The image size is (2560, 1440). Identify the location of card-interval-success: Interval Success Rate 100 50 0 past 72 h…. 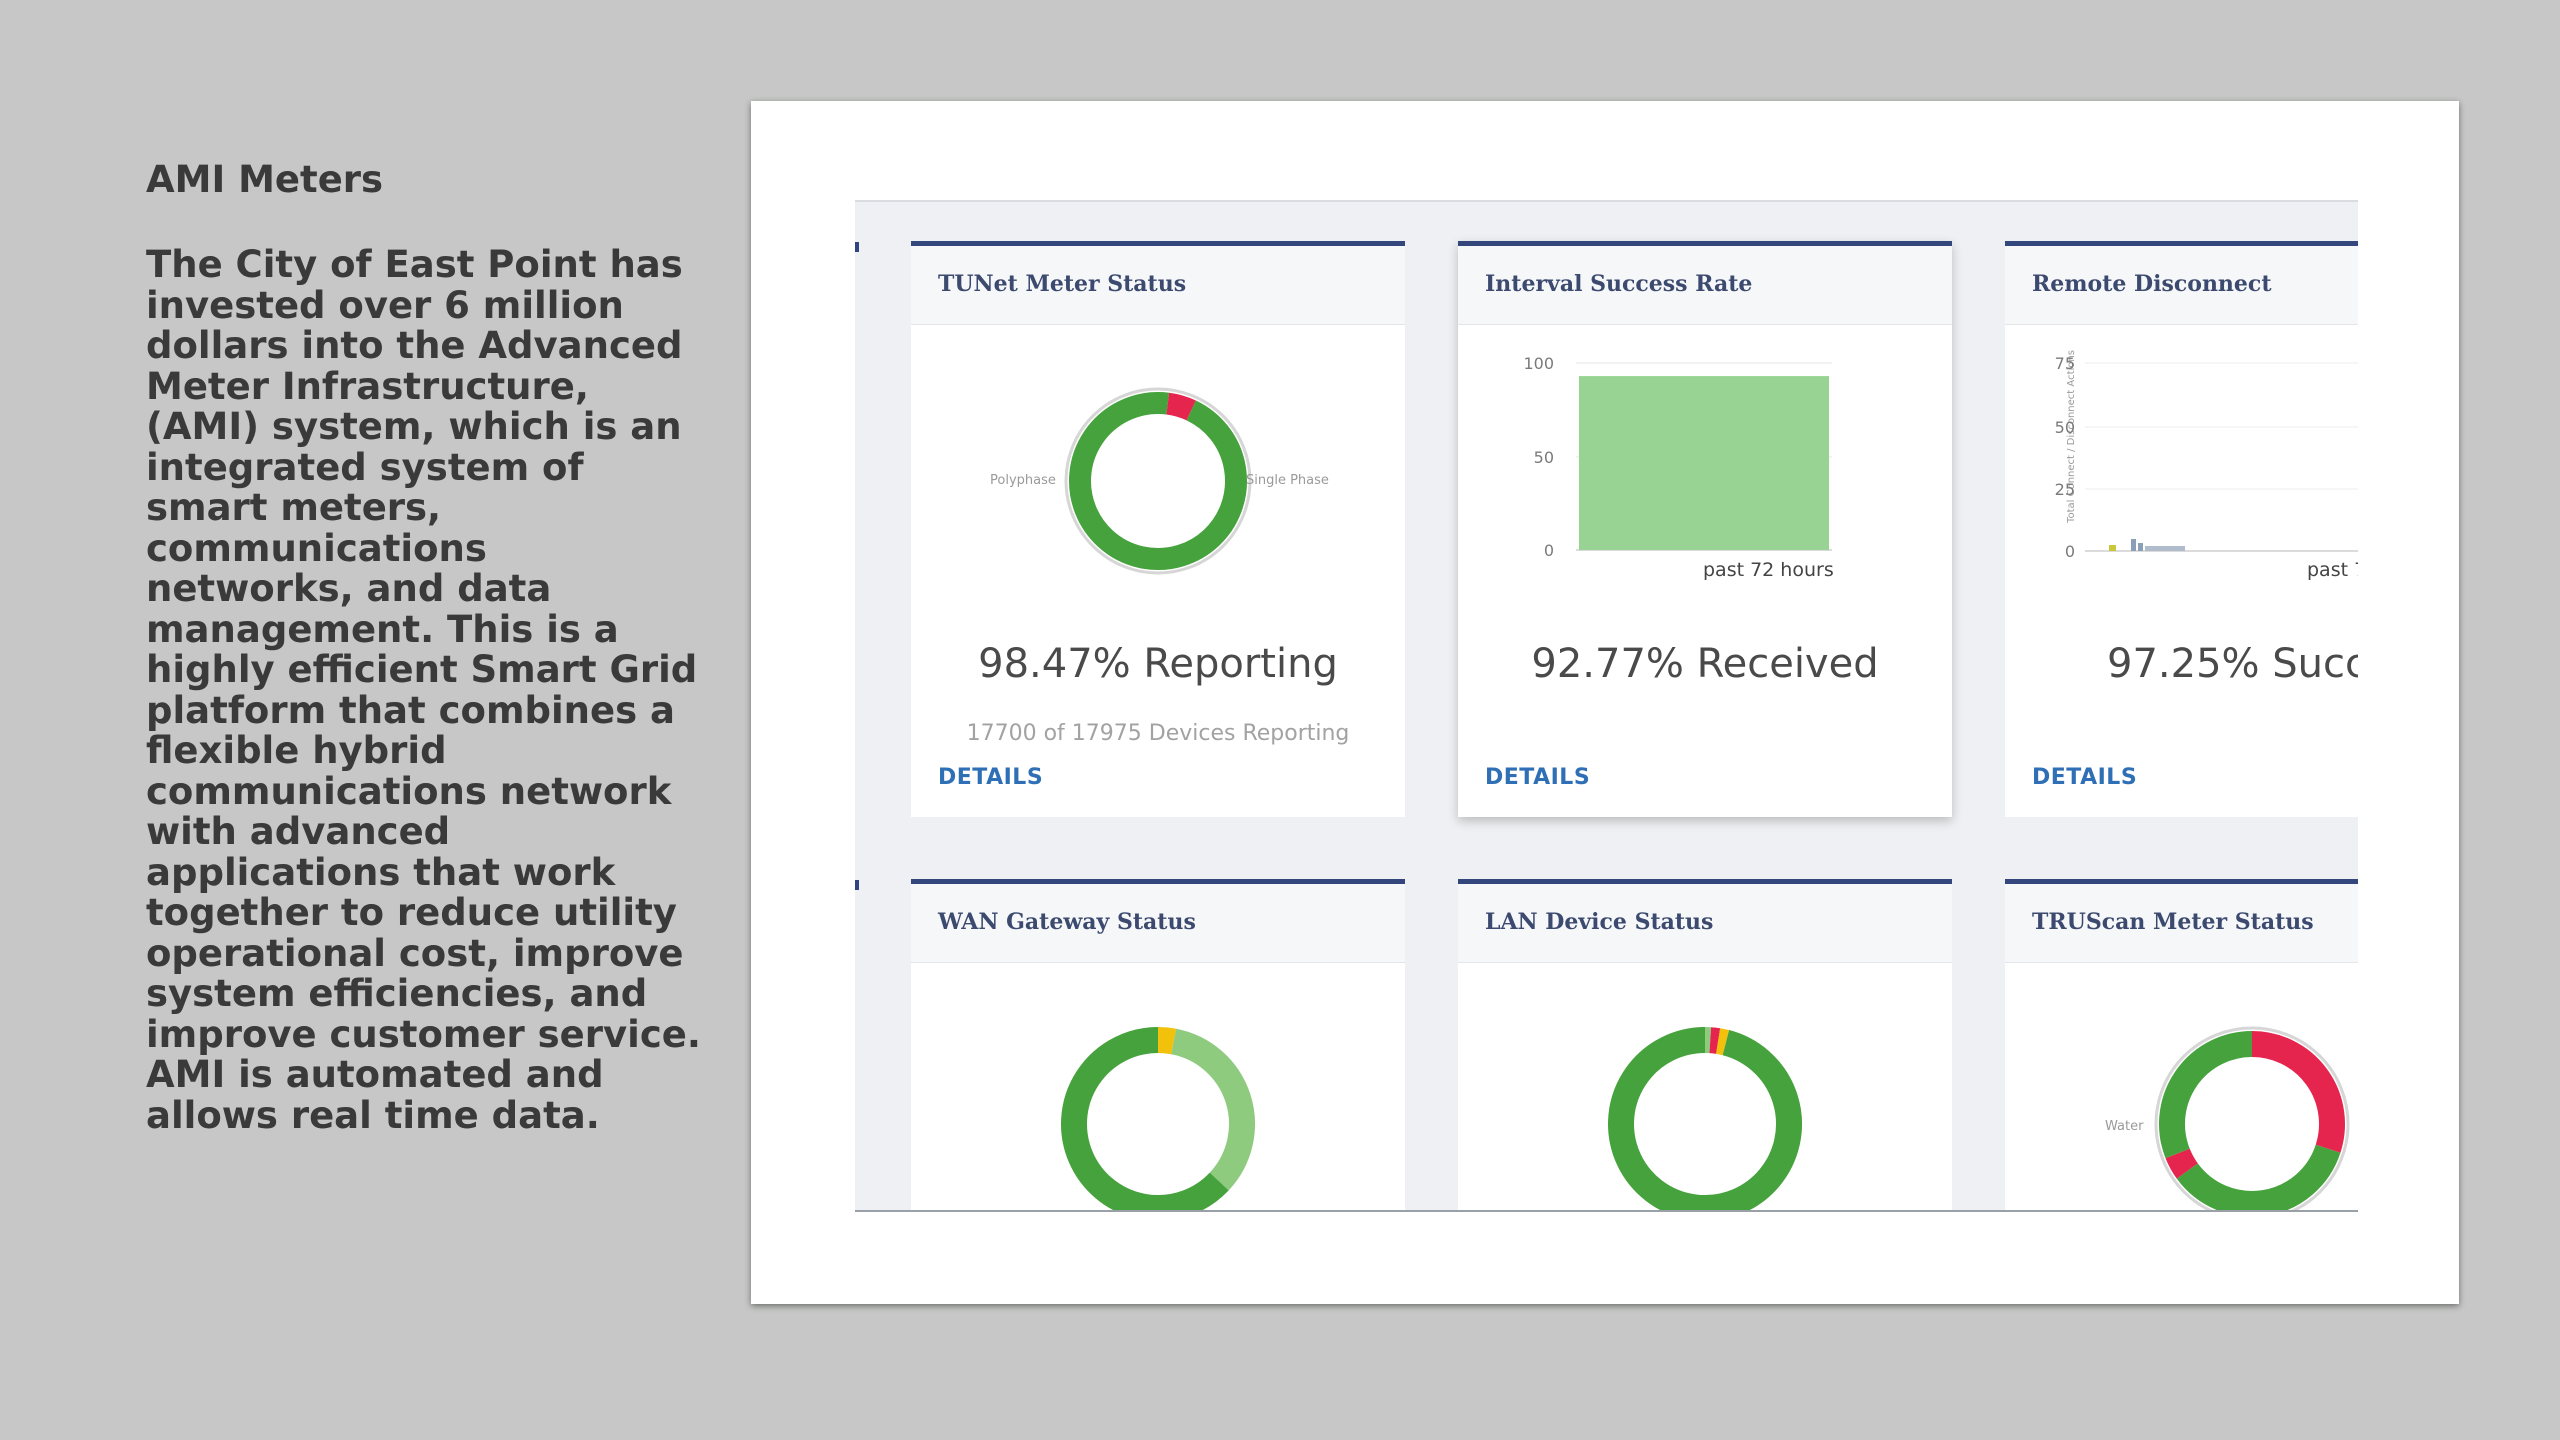
(1705, 529).